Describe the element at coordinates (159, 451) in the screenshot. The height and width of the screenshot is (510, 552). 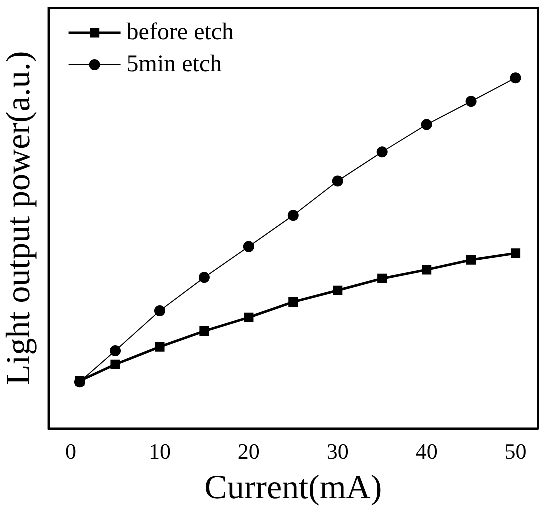
I see `x-tick-label: 10` at that location.